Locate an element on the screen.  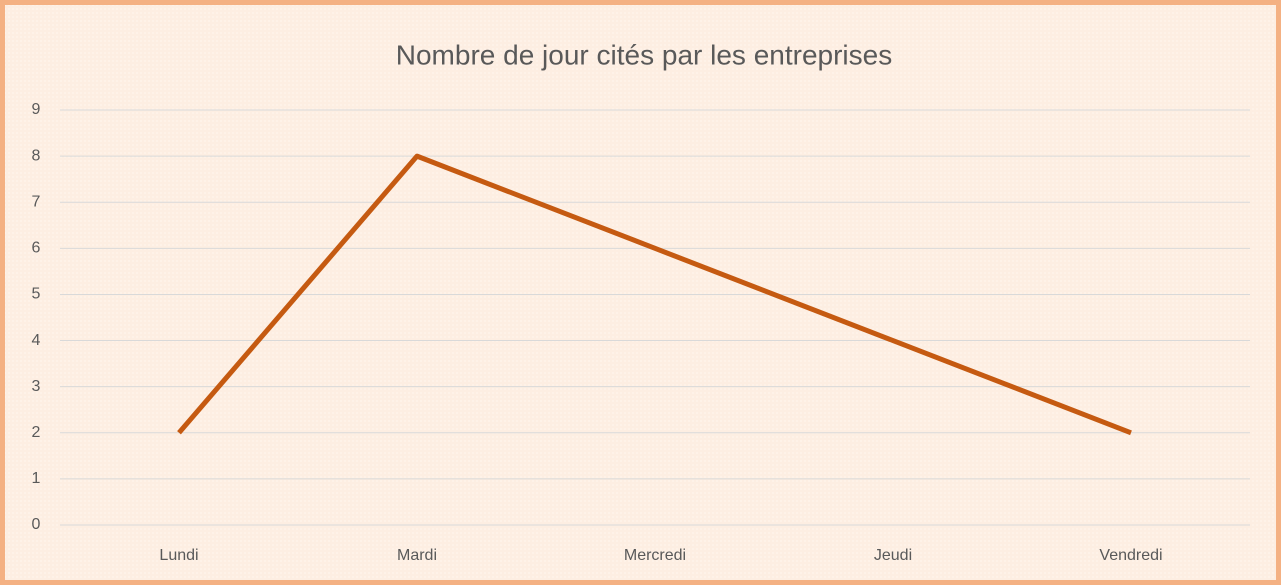
x-tick-label: Mardi is located at coordinates (417, 555).